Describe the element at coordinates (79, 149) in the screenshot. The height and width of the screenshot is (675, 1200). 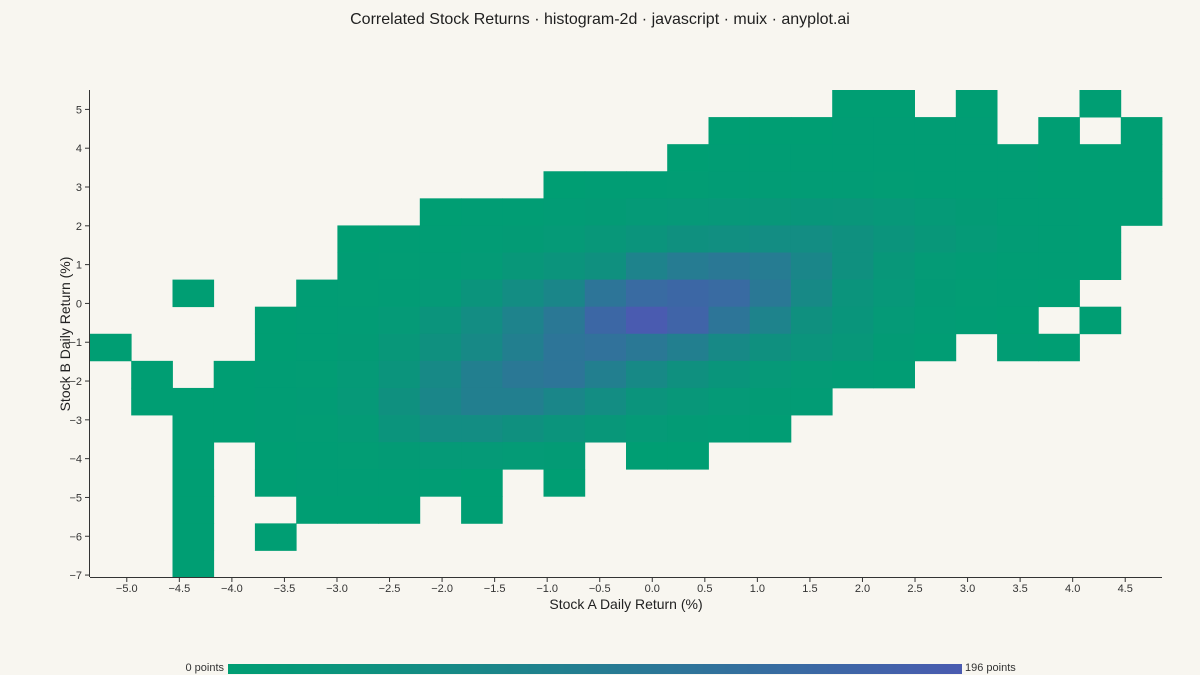
I see `y-tick-label: 4` at that location.